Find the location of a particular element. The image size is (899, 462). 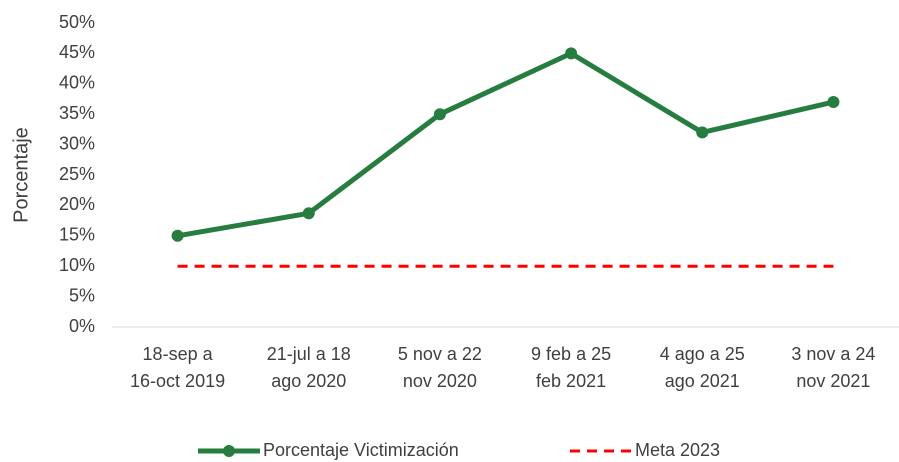

y-tick-label: 50% is located at coordinates (77, 22).